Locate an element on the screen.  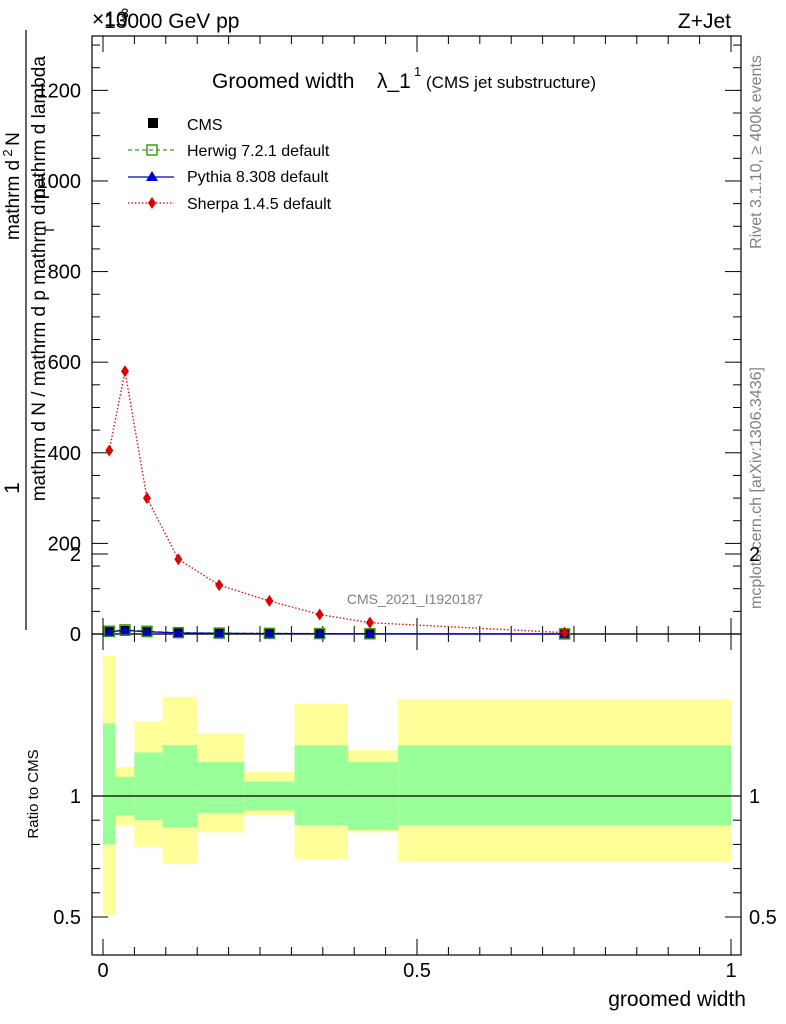
legend-pythia: Pythia 8.308 default is located at coordinates (258, 177).